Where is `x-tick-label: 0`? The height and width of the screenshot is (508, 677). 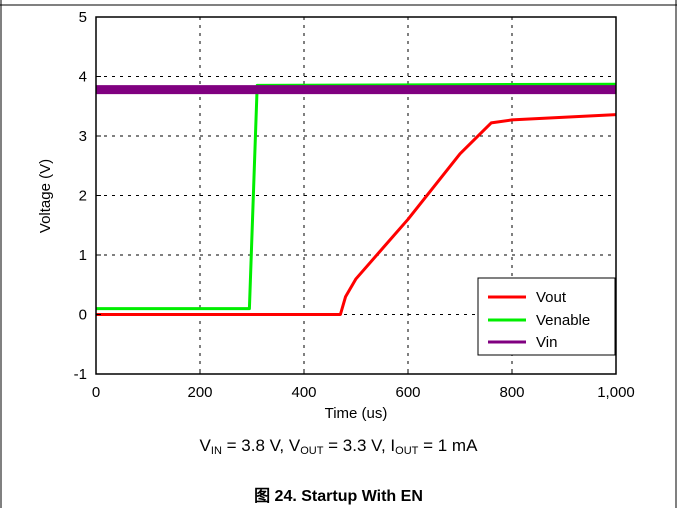 x-tick-label: 0 is located at coordinates (96, 392).